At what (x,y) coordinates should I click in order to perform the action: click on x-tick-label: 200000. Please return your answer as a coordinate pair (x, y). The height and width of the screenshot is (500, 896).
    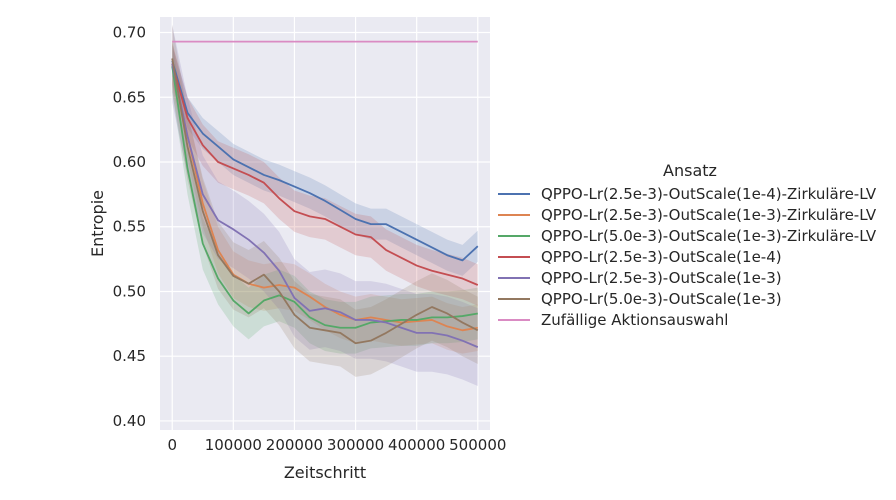
    Looking at the image, I should click on (294, 445).